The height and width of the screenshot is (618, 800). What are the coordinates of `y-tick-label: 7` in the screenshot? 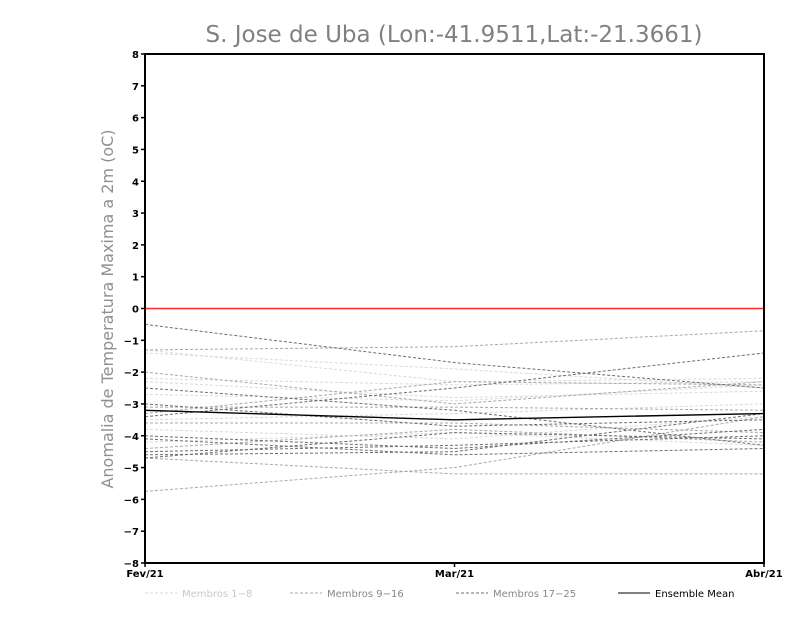 It's located at (135, 87).